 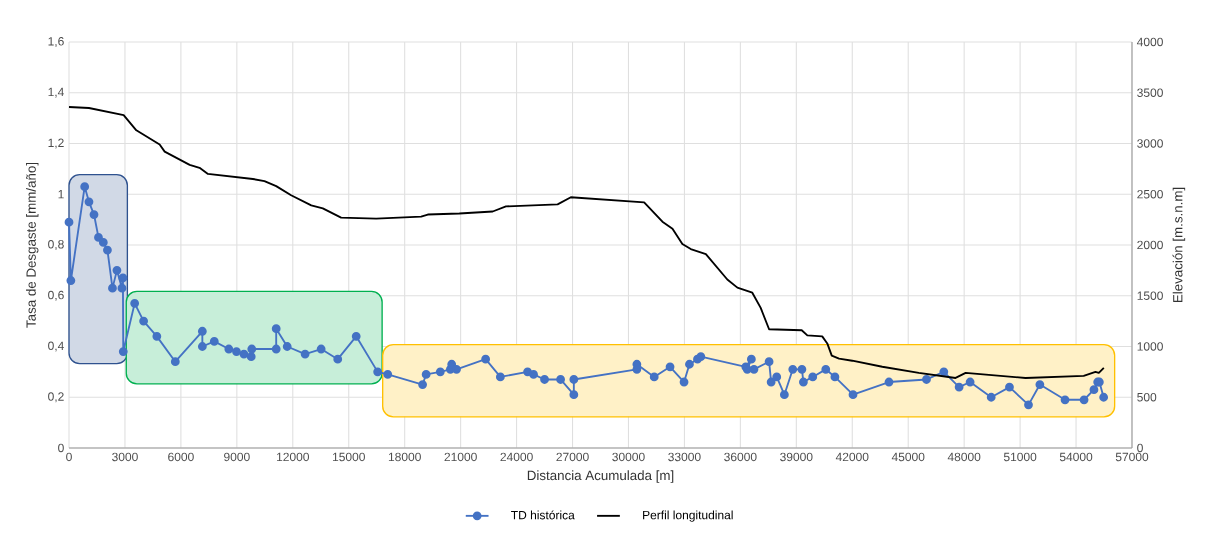 I want to click on x-tick-label: 33000, so click(x=684, y=457).